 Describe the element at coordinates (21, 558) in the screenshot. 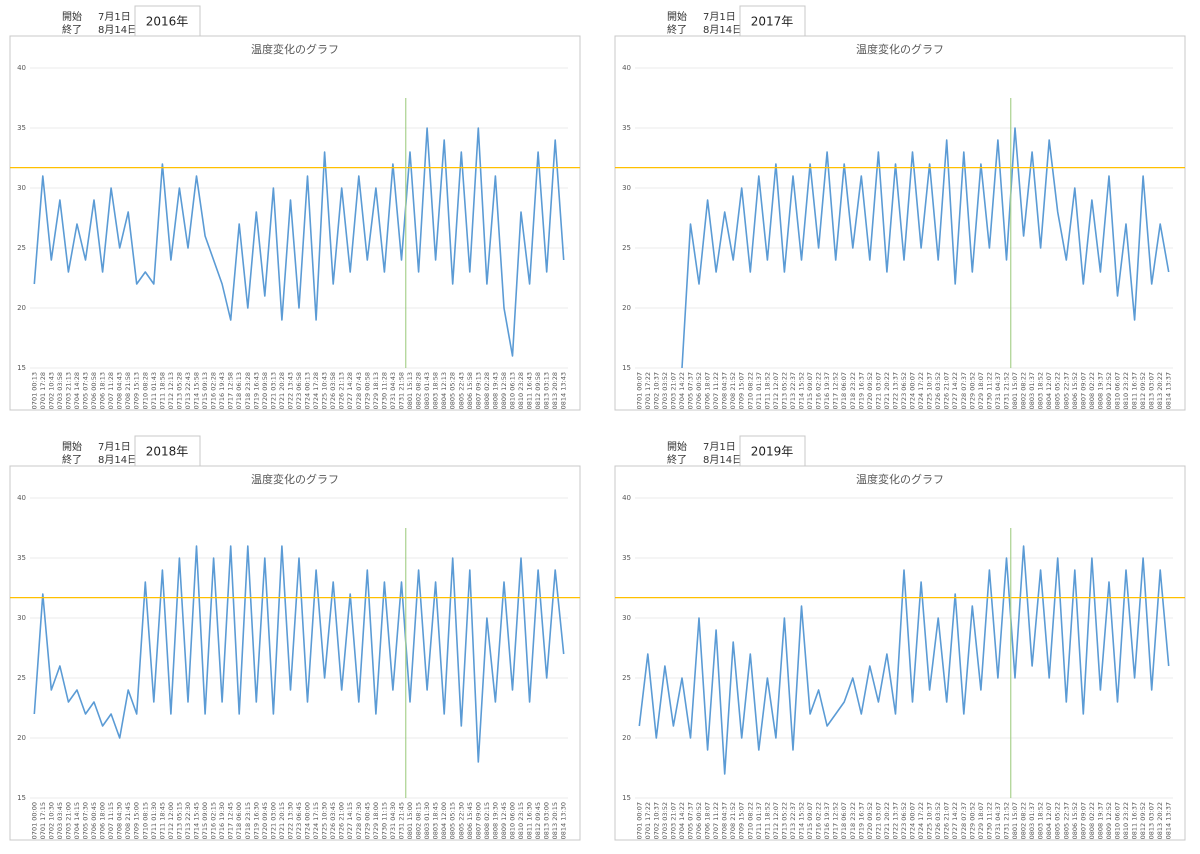

I see `y-tick-label: 35` at that location.